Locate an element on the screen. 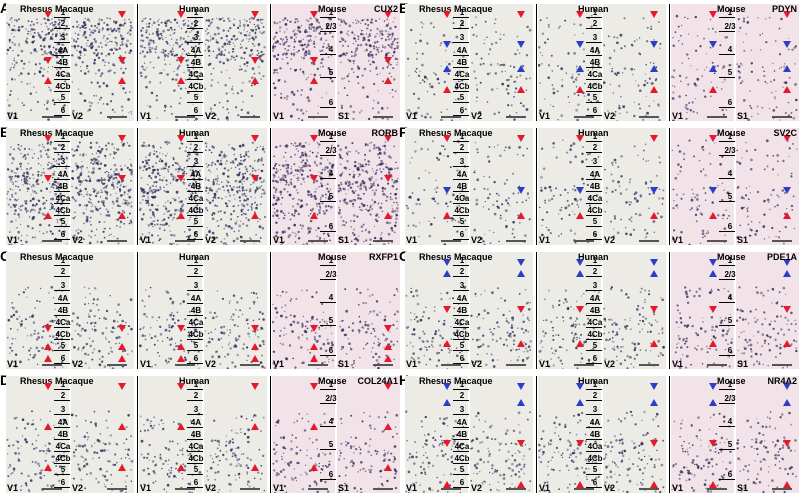 The height and width of the screenshot is (498, 800). layer-label: 1 is located at coordinates (331, 12).